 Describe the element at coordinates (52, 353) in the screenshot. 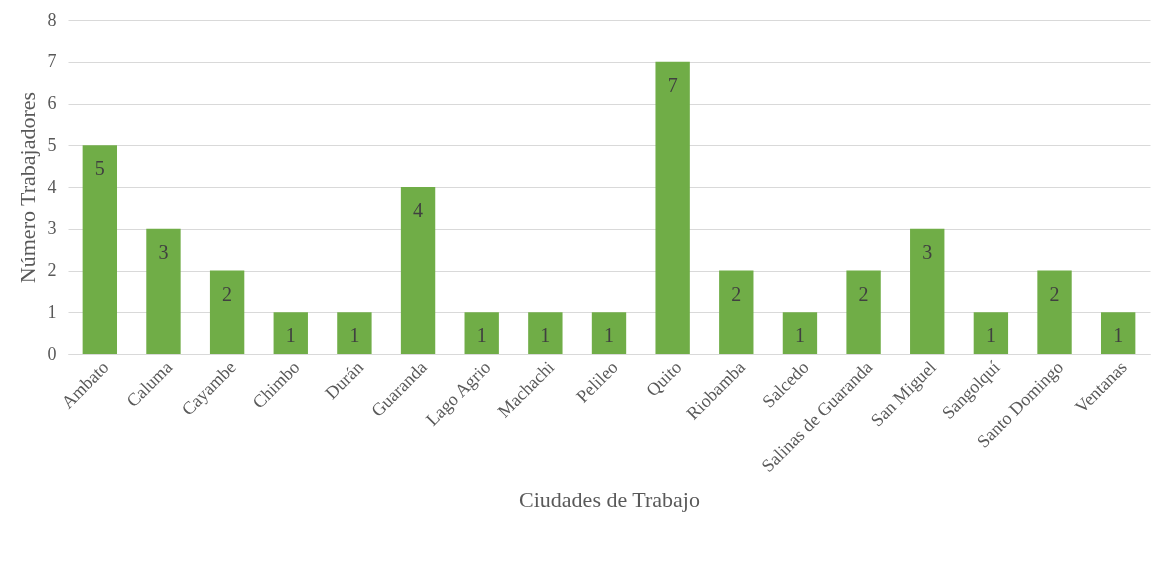

I see `y-tick-label: 0` at that location.